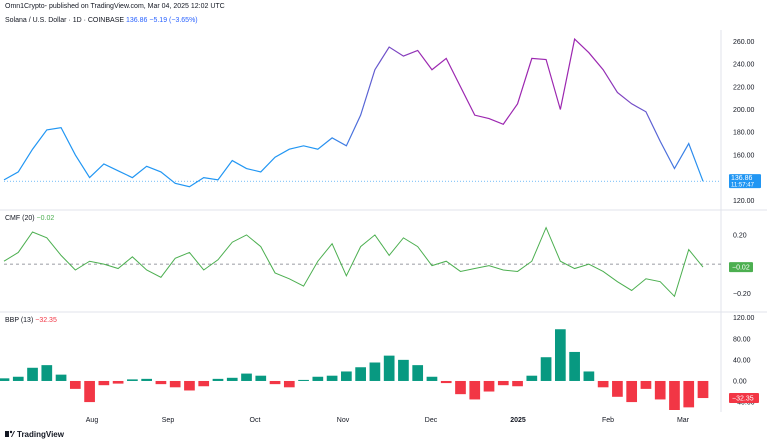  What do you see at coordinates (740, 235) in the screenshot?
I see `cmf-tick-label: 0.20` at bounding box center [740, 235].